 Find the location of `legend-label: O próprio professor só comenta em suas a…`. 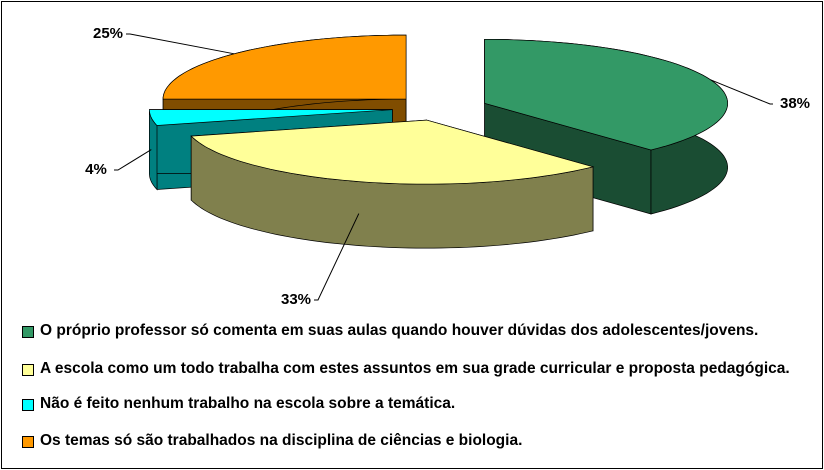

legend-label: O próprio professor só comenta em suas a… is located at coordinates (399, 330).